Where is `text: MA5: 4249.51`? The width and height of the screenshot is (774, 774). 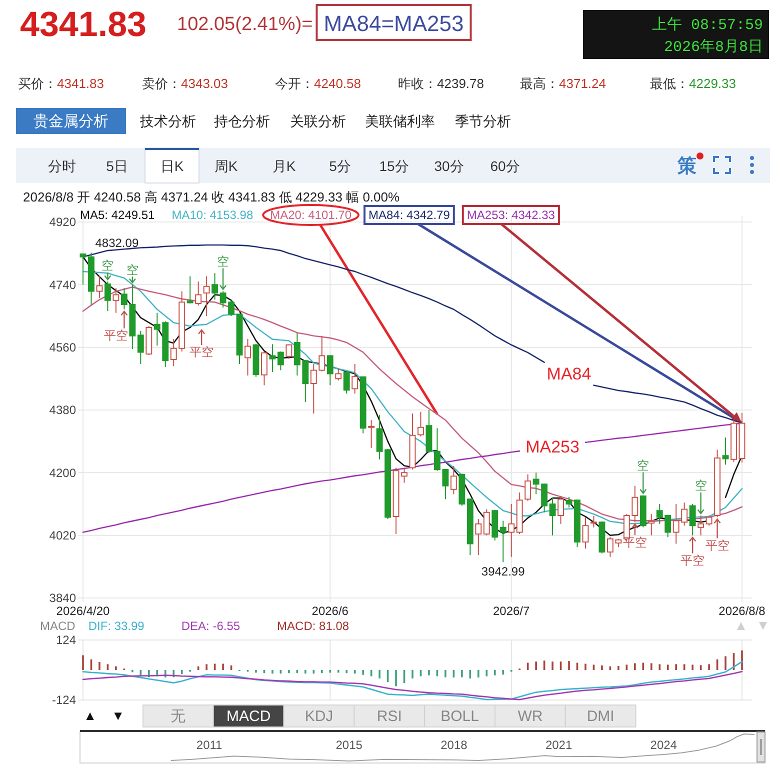
text: MA5: 4249.51 is located at coordinates (118, 215).